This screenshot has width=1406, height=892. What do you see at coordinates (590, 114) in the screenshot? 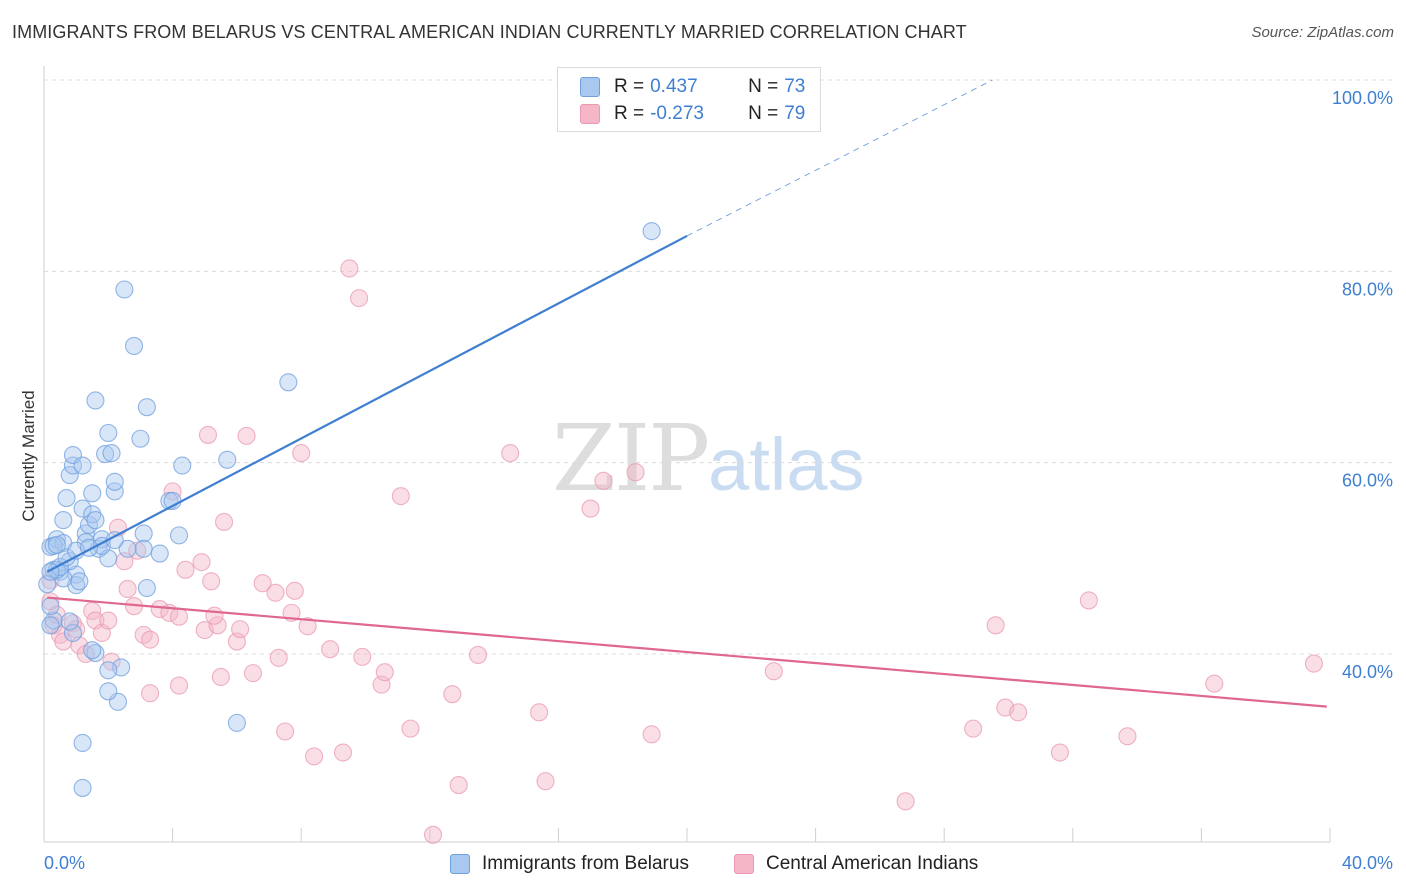
I see `legend-swatch-pink` at bounding box center [590, 114].